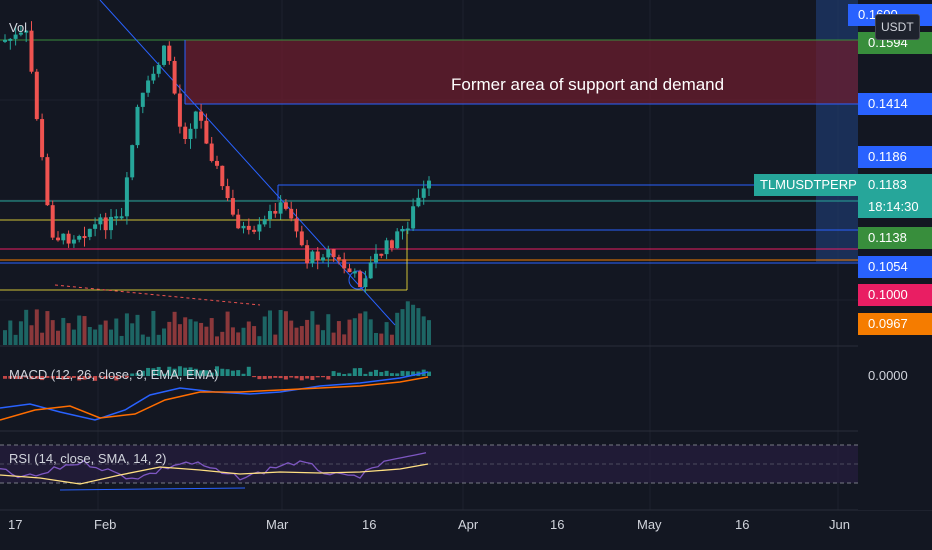 The height and width of the screenshot is (550, 932). Describe the element at coordinates (88, 458) in the screenshot. I see `rsi-pane-title: RSI (14, close, SMA, 14, 2)` at that location.